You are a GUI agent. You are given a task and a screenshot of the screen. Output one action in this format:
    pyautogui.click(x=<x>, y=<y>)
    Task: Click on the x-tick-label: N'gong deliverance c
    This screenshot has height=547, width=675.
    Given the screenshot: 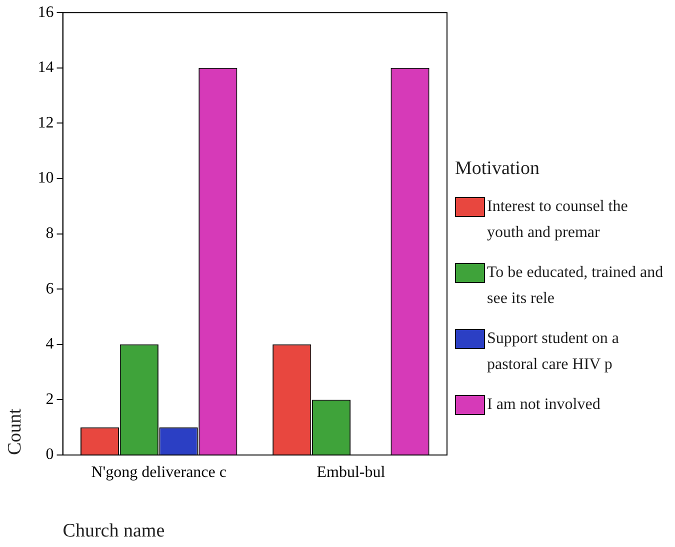 What is the action you would take?
    pyautogui.click(x=158, y=472)
    